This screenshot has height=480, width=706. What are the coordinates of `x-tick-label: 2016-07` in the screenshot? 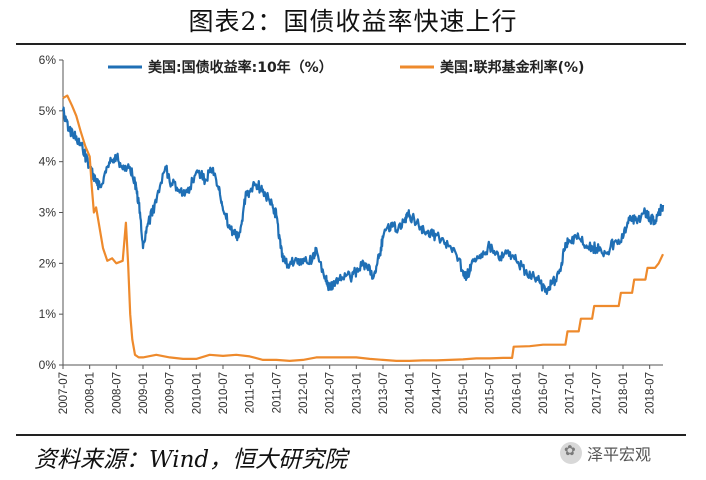 It's located at (544, 393).